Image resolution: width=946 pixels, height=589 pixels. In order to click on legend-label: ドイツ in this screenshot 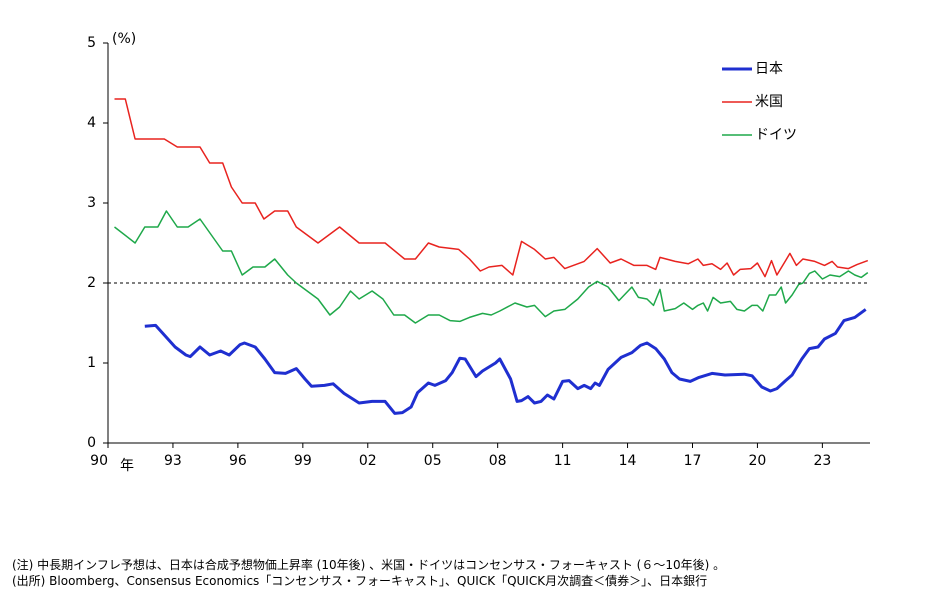, I will do `click(776, 135)`.